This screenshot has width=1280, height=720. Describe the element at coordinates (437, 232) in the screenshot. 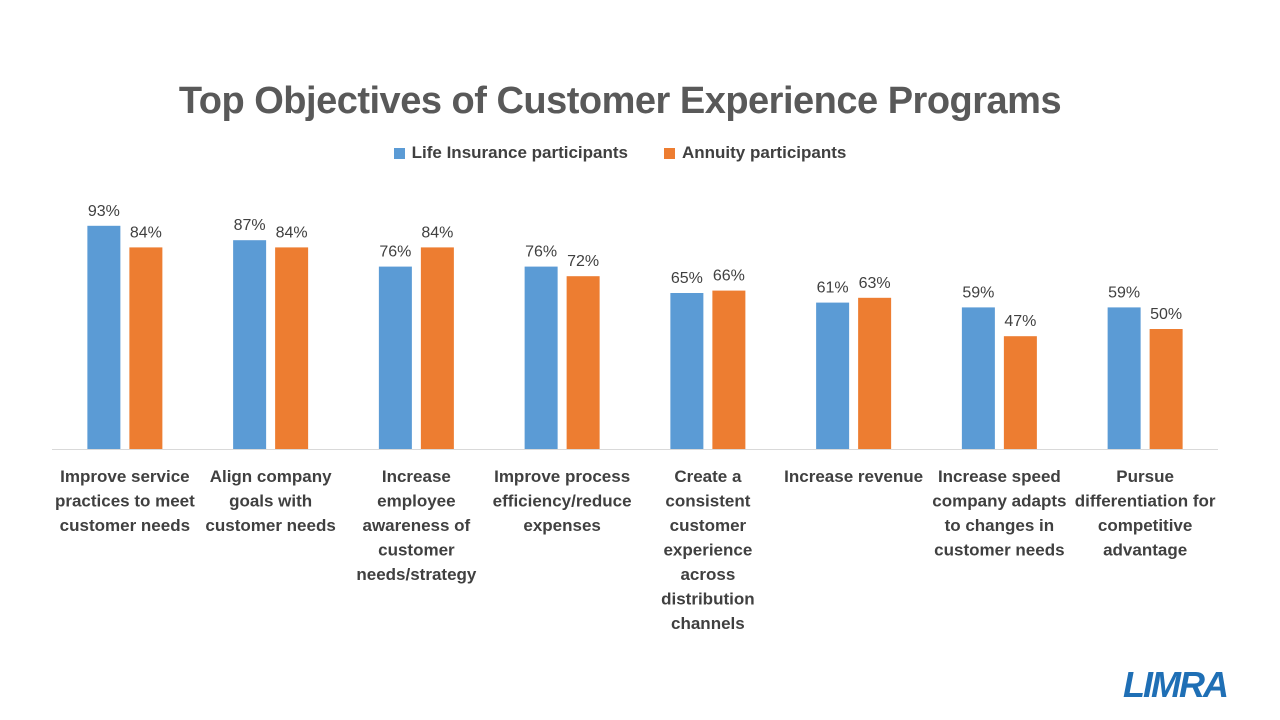

I see `data-label-annuity-2: 84%` at that location.